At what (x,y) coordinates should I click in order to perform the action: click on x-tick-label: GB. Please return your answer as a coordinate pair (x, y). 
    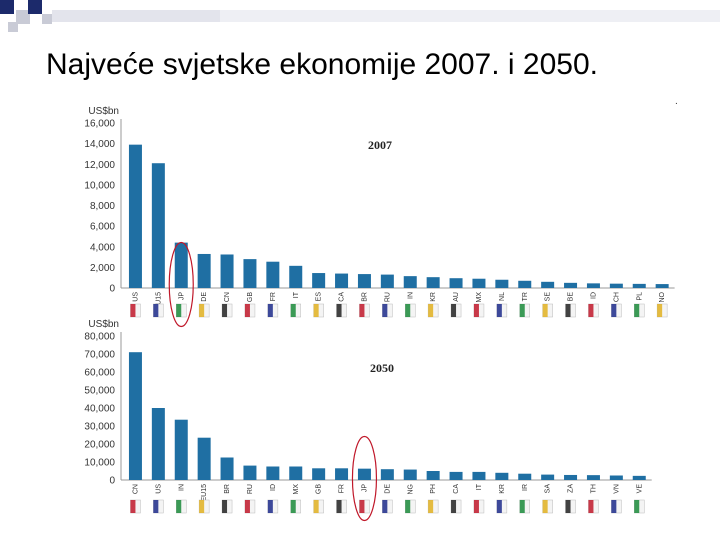
    Looking at the image, I should click on (250, 297).